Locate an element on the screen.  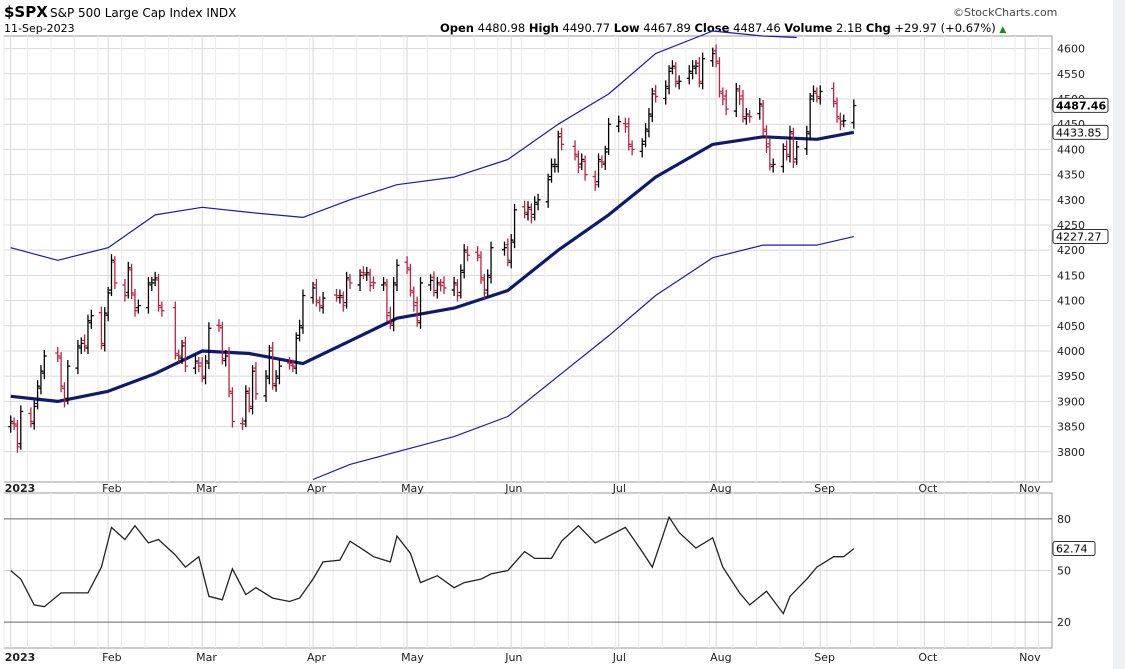
price-x-tick-label: Oct is located at coordinates (928, 488).